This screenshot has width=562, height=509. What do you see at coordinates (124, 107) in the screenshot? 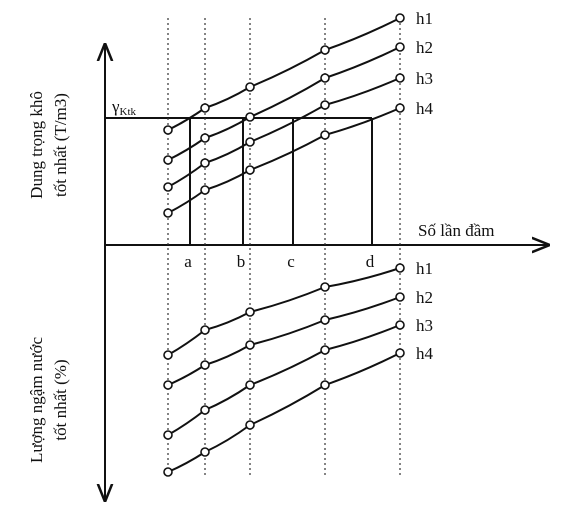
I see `reference-label: γKtk` at bounding box center [124, 107].